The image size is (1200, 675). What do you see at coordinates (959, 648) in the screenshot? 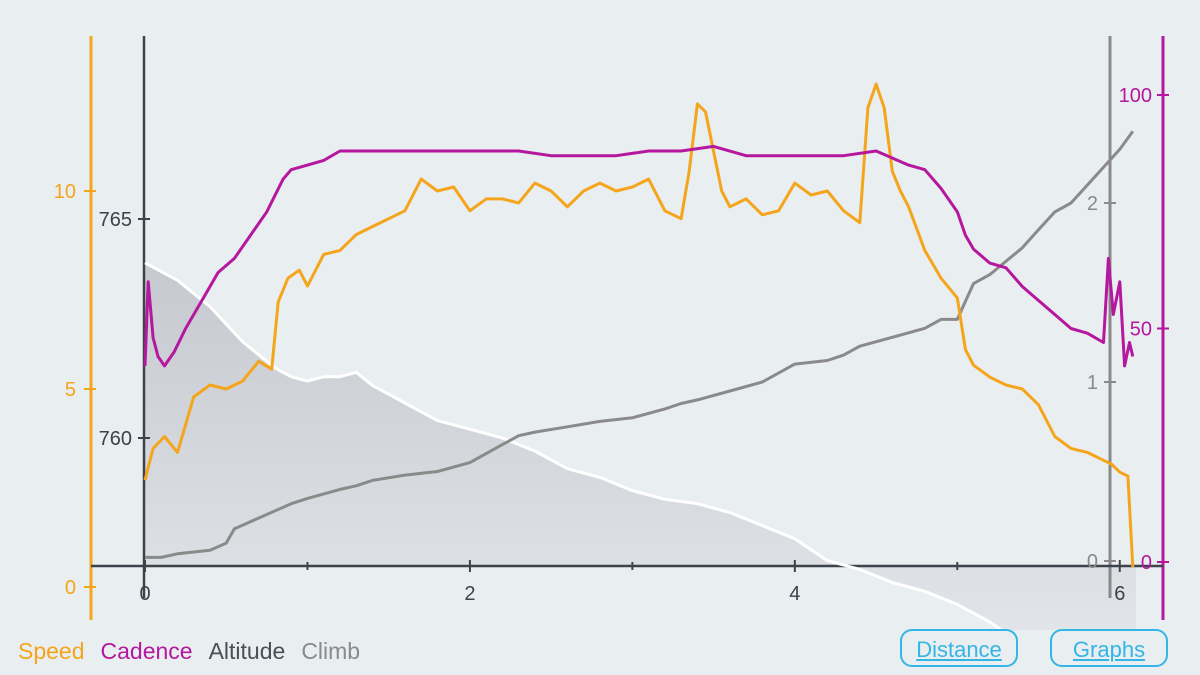
I see `distance-button: Distance` at bounding box center [959, 648].